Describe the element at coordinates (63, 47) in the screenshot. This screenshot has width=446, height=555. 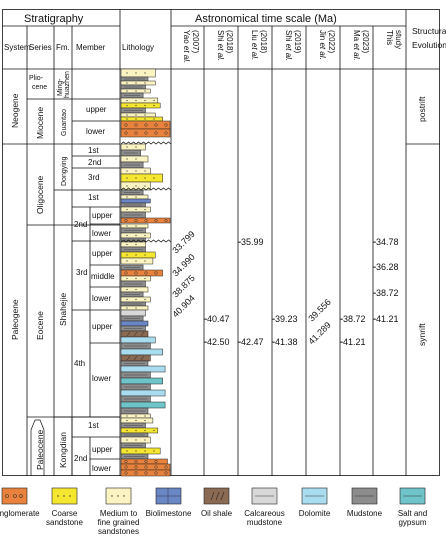
I see `formation-header: Fm.` at that location.